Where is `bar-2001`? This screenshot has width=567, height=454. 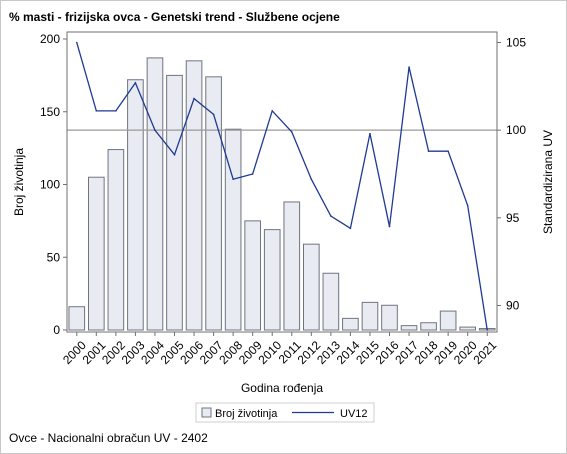
bar-2001 is located at coordinates (96, 253).